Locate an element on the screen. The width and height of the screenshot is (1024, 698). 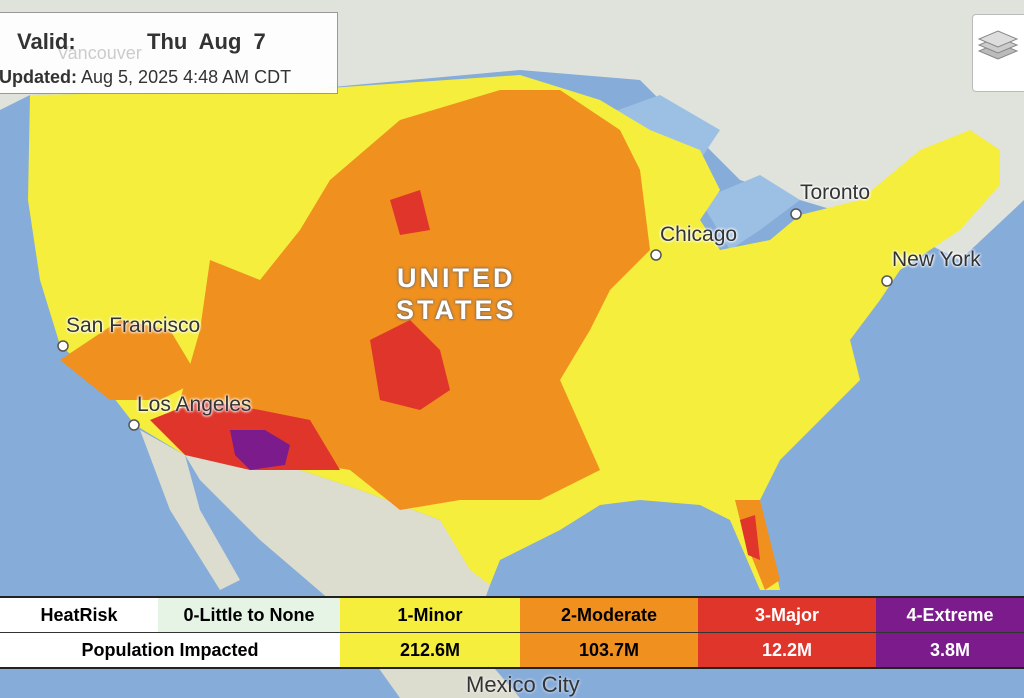
country-label-line-2: STATES is located at coordinates (456, 310).